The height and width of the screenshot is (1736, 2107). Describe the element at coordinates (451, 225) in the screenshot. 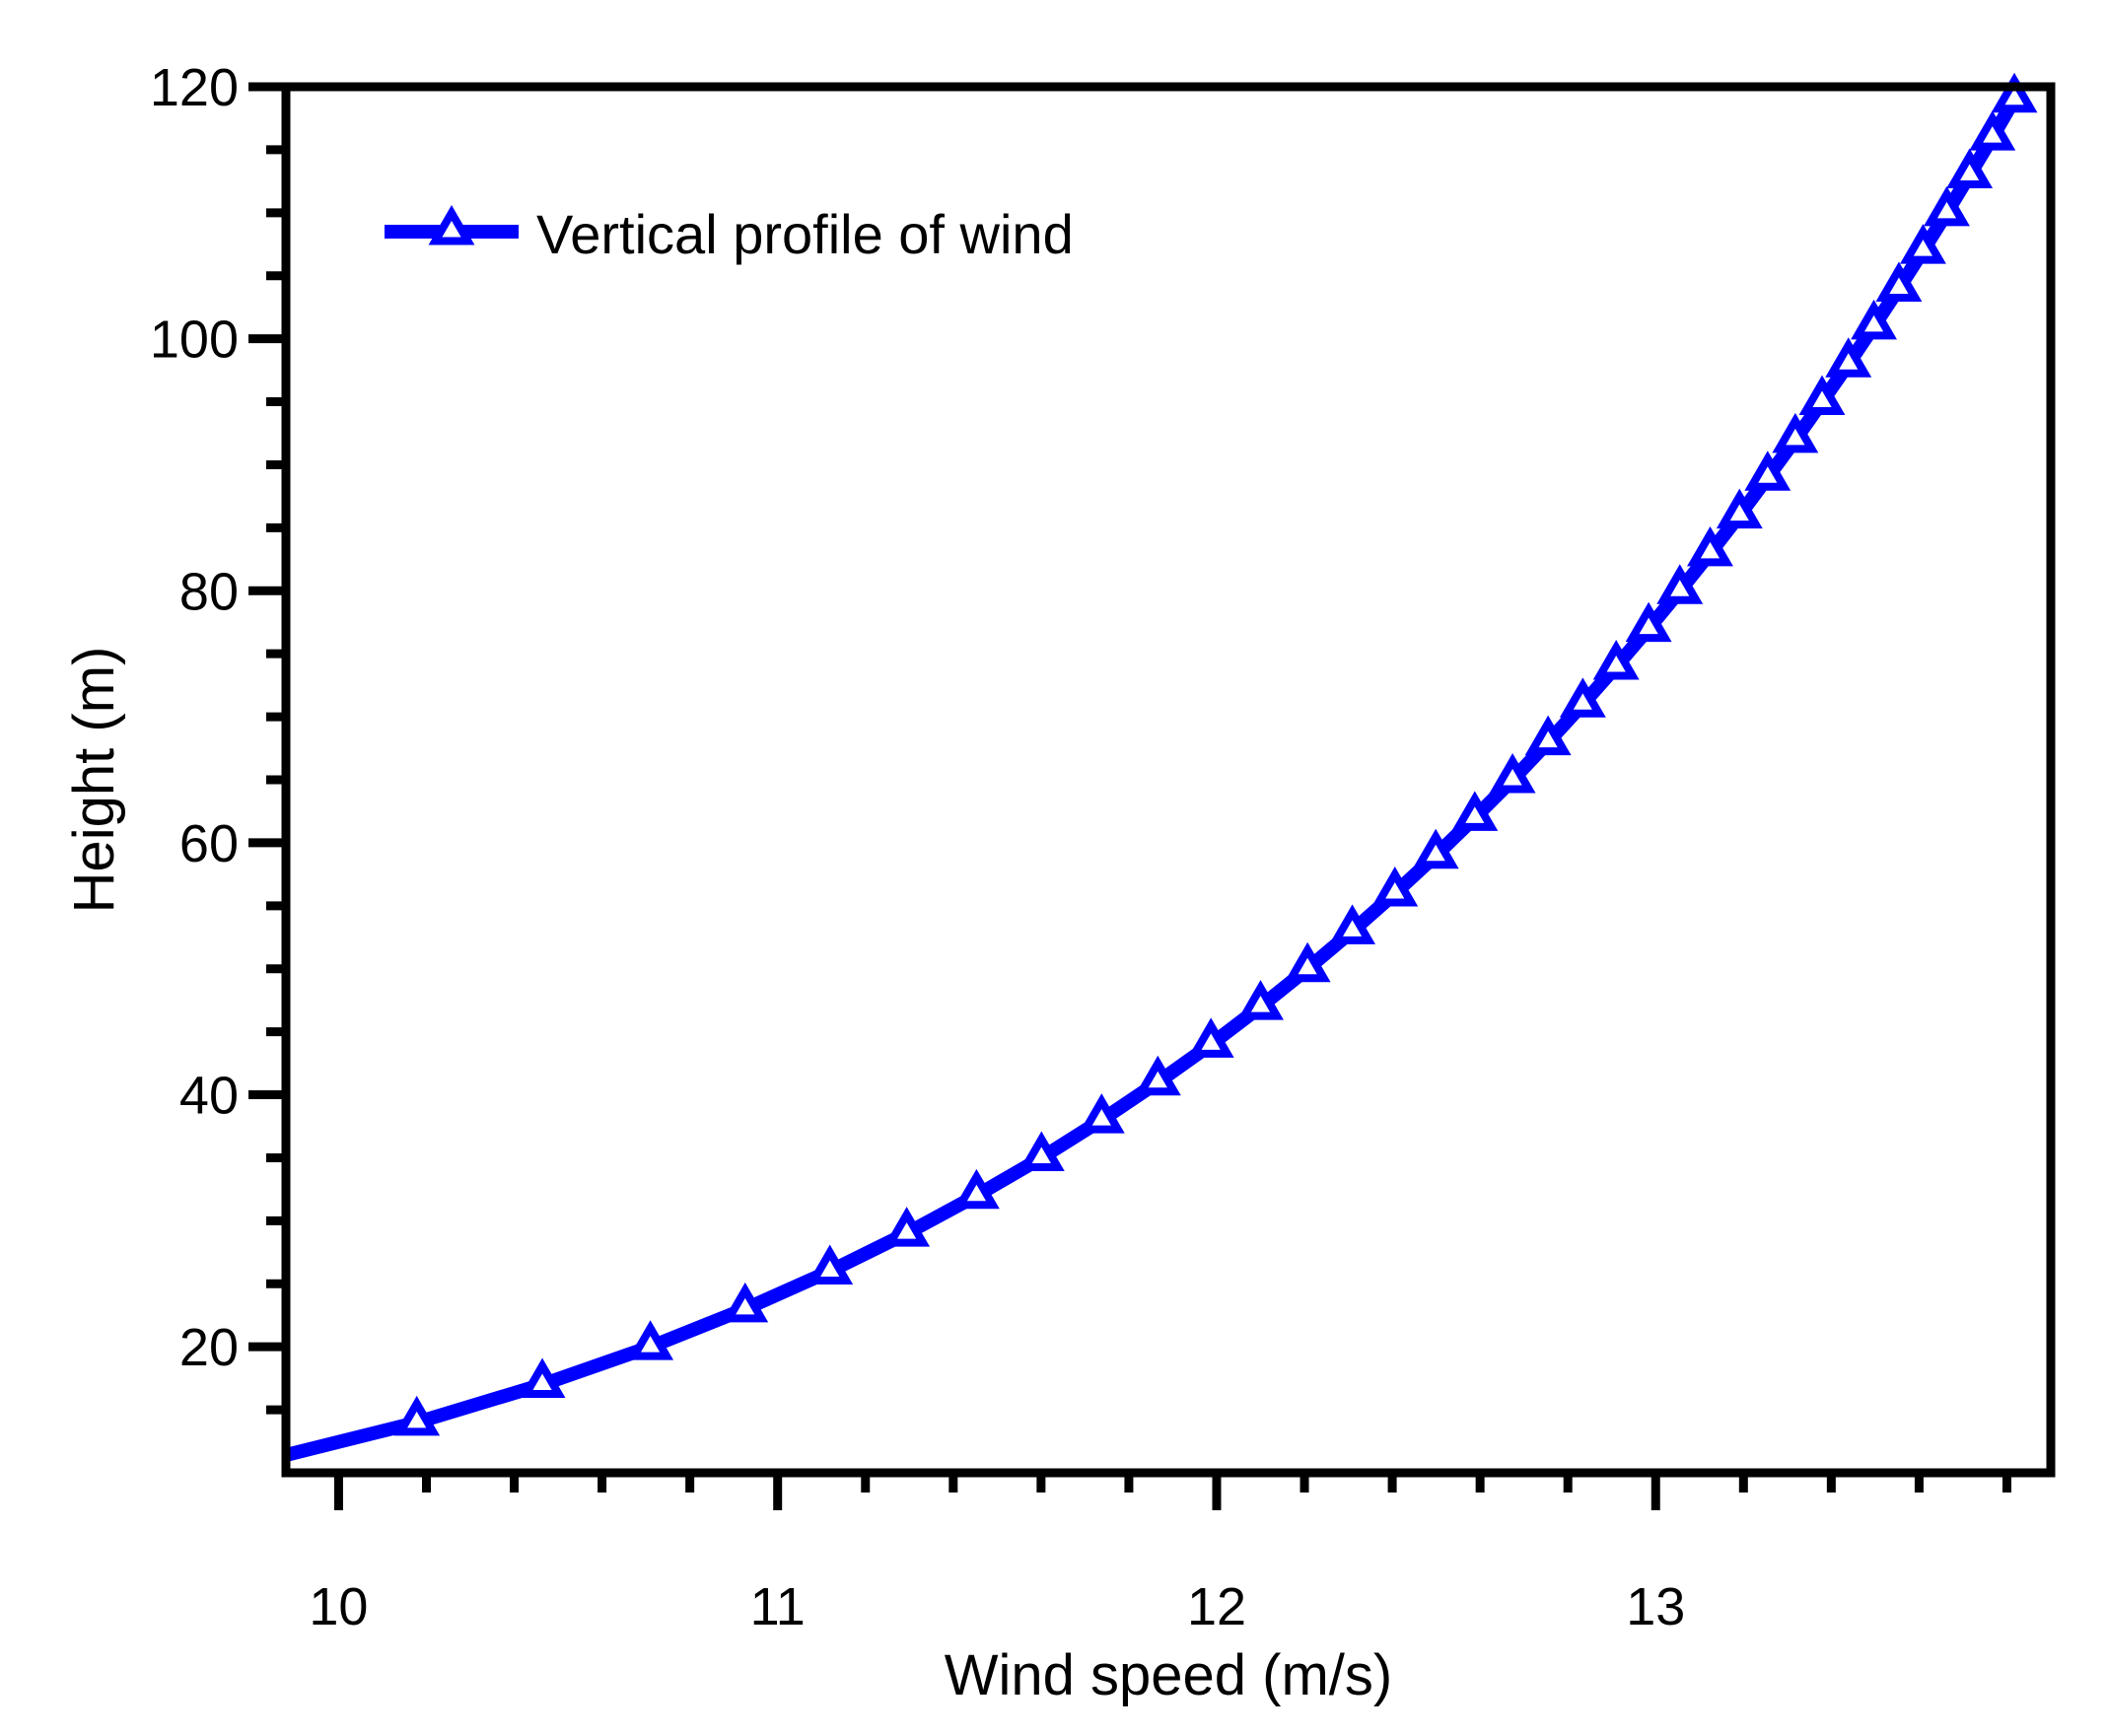

I see `legend-marker-triangle-icon` at that location.